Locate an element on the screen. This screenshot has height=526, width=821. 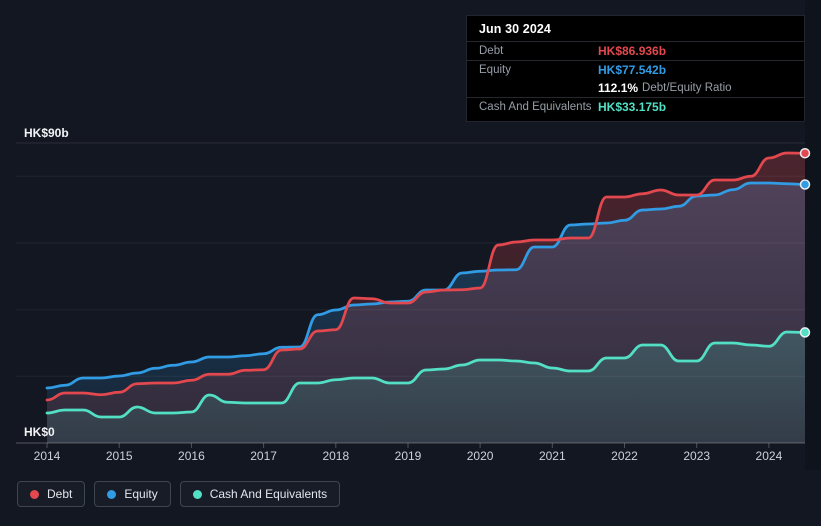
tooltip-row-debt: Debt HK$86.936b is located at coordinates (635, 50).